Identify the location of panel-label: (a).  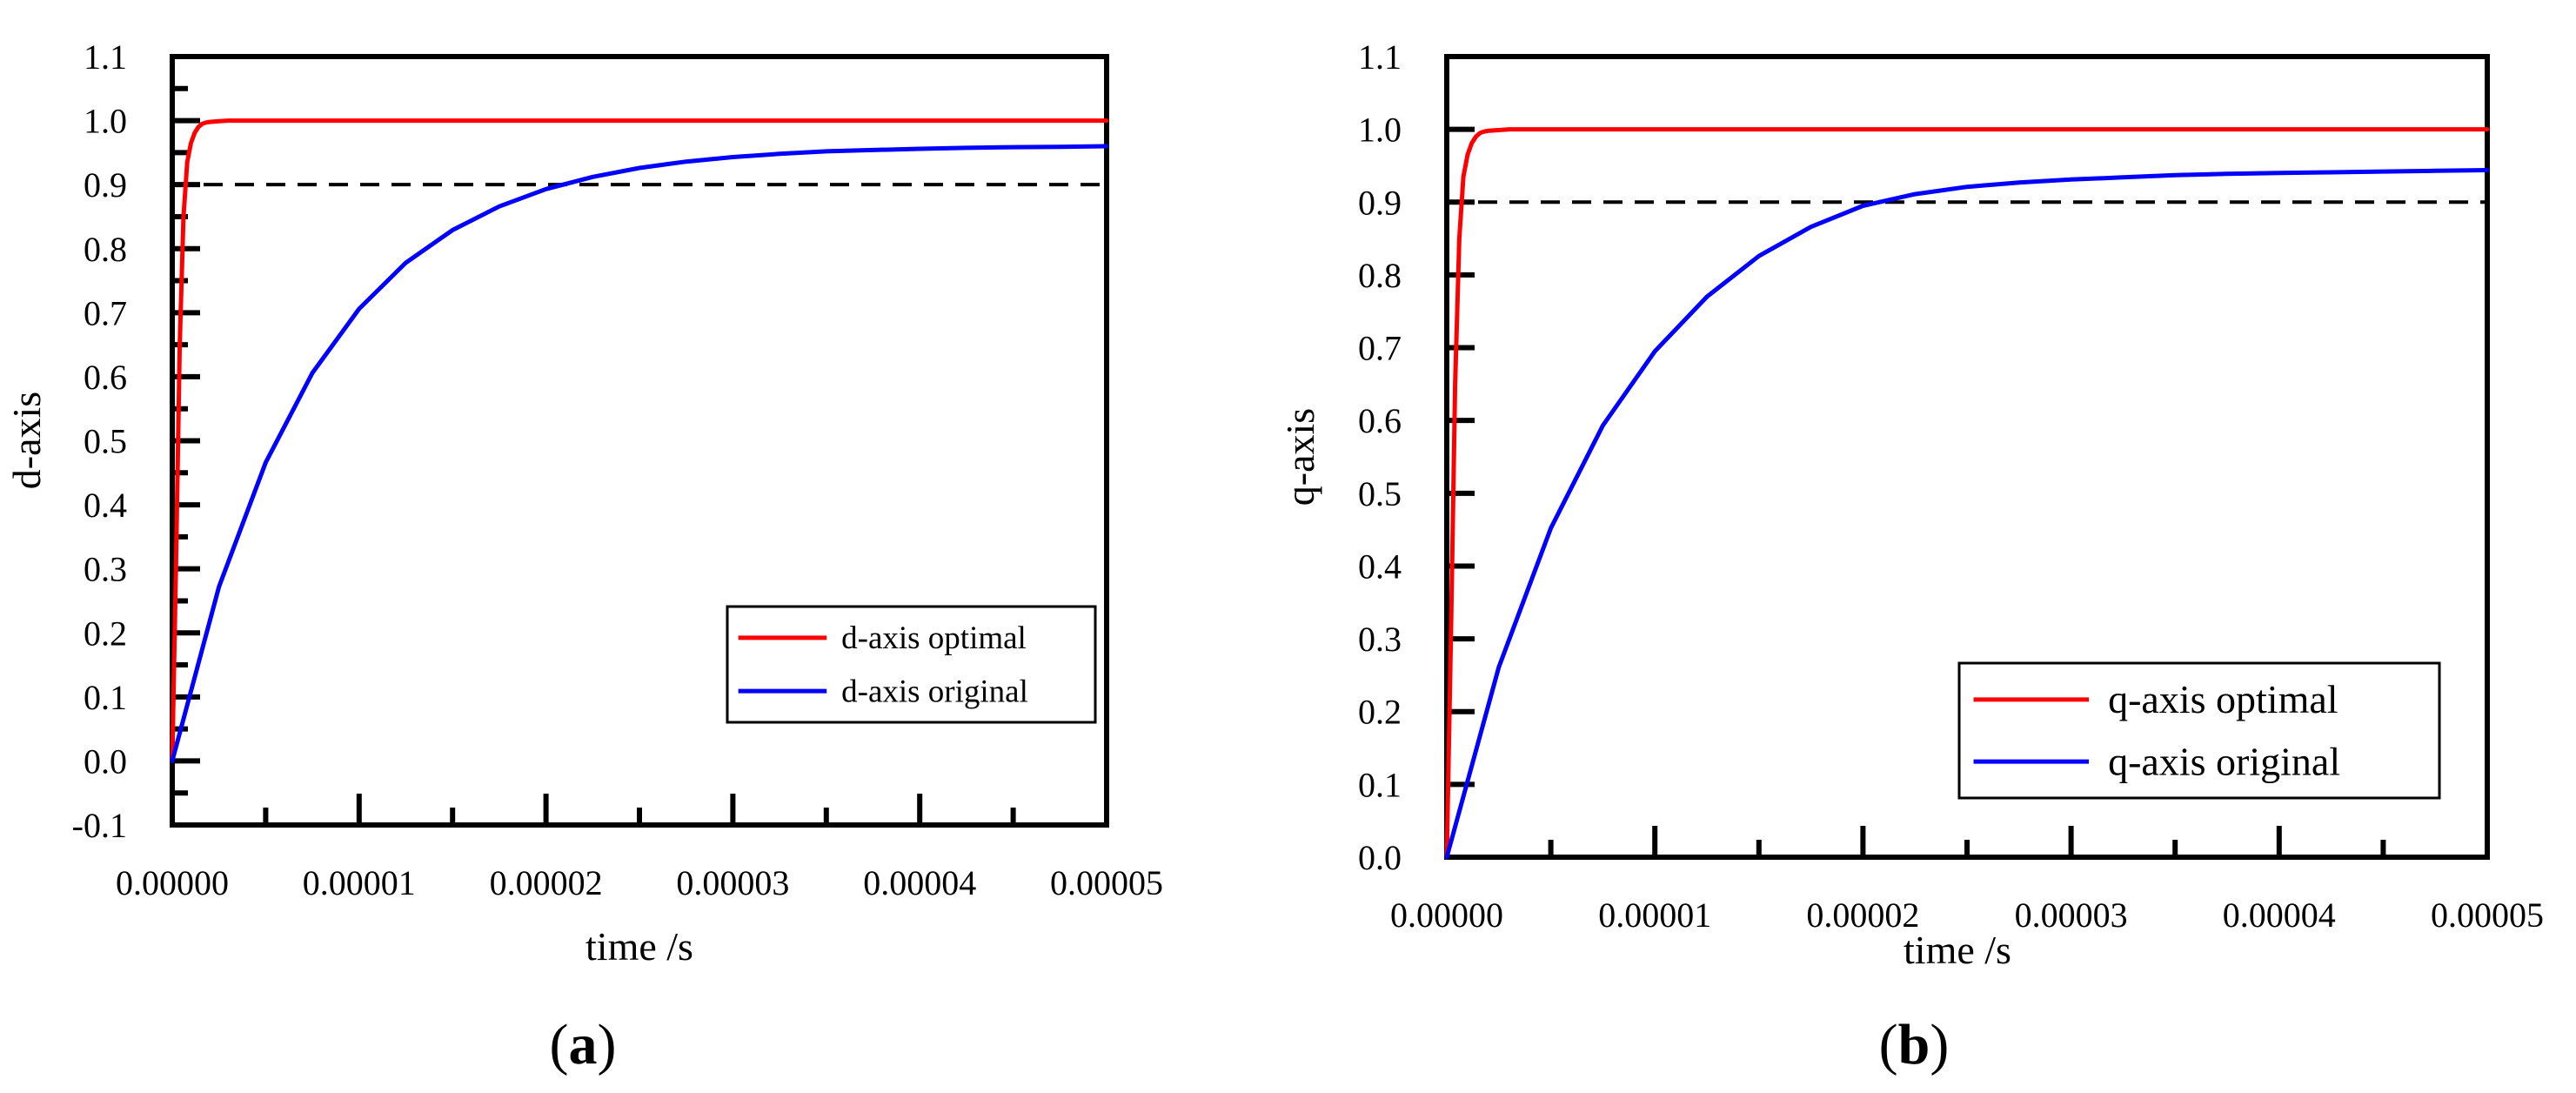
(583, 1044).